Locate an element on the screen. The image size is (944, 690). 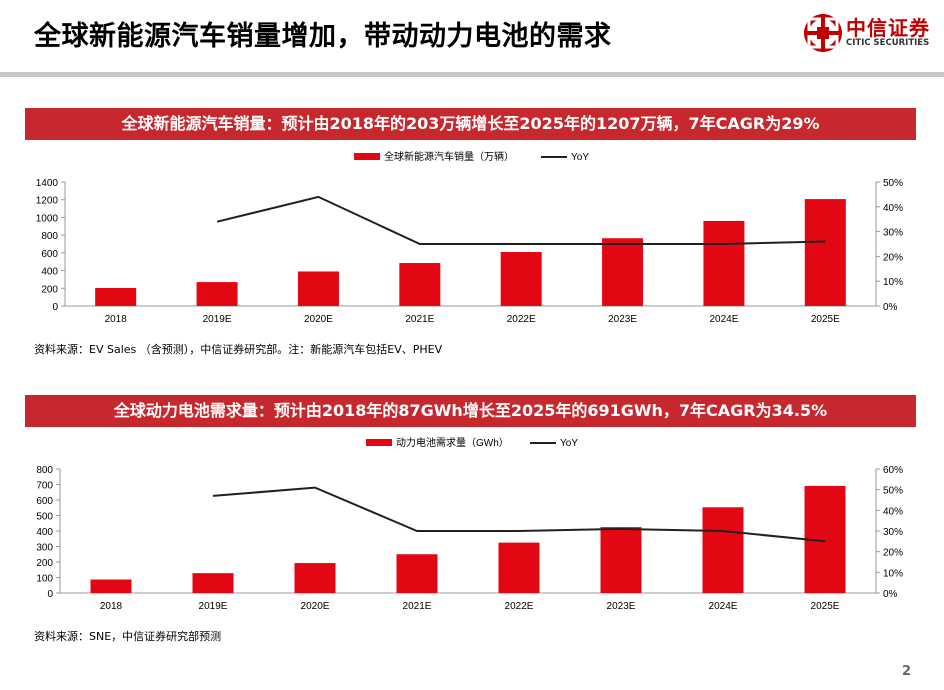
left-axis-tick-label: 100 is located at coordinates (44, 579).